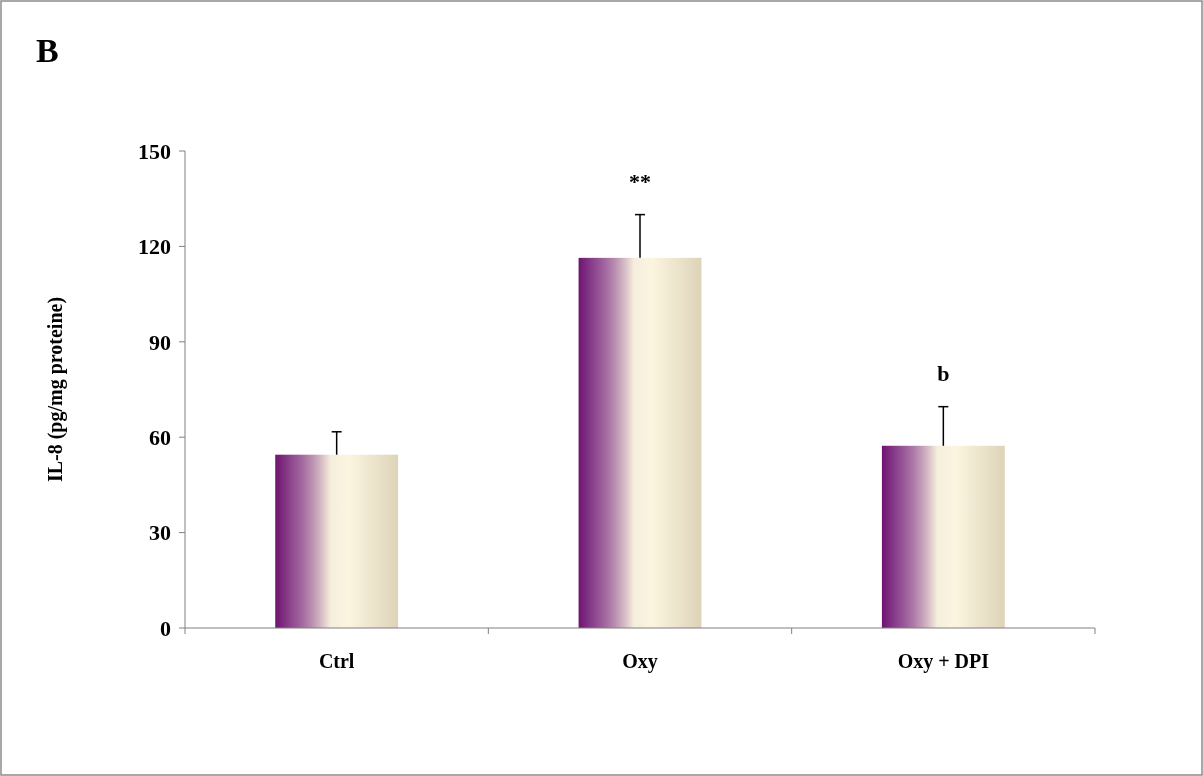 Image resolution: width=1203 pixels, height=776 pixels. What do you see at coordinates (640, 181) in the screenshot?
I see `annotation: **` at bounding box center [640, 181].